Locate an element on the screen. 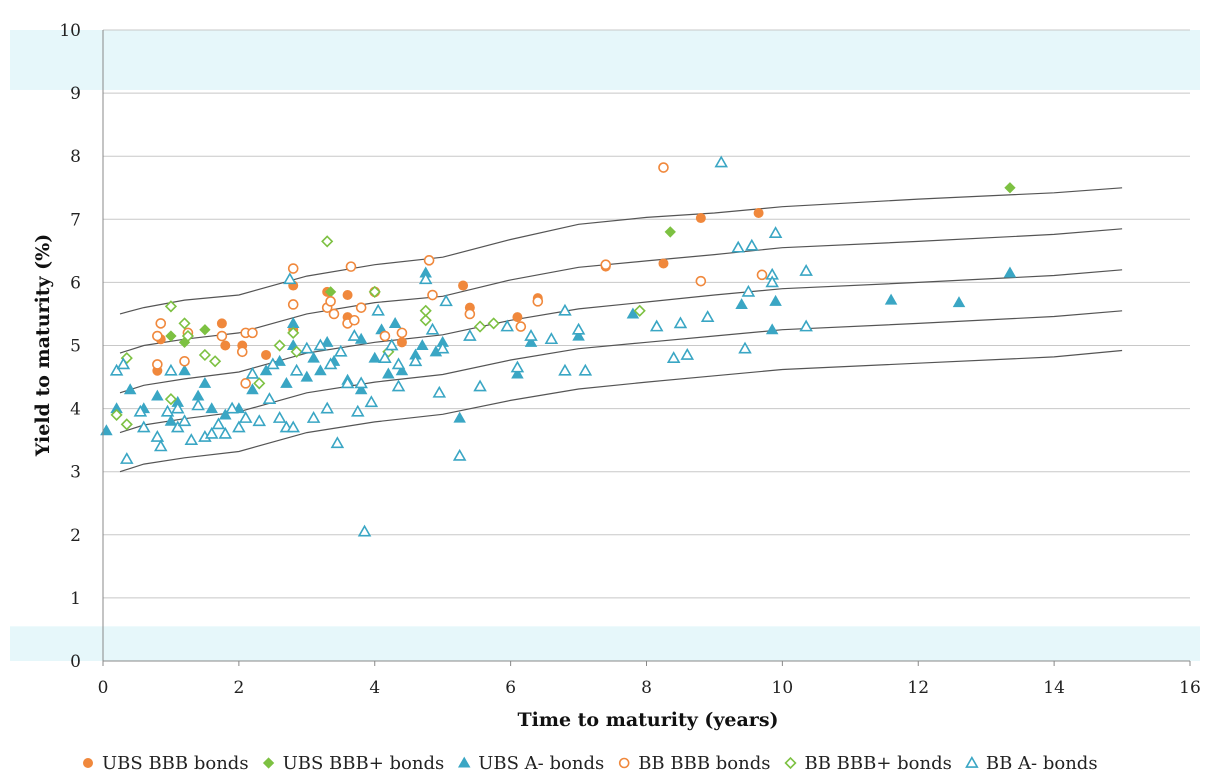 The image size is (1217, 783). legend-label-bb-a-bonds: BB A- bonds is located at coordinates (1042, 763).